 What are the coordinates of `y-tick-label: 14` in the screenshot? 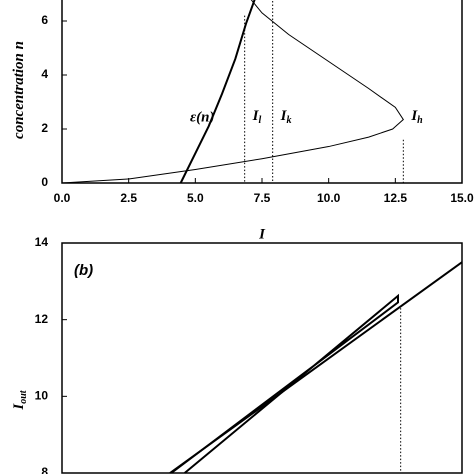 It's located at (42, 242).